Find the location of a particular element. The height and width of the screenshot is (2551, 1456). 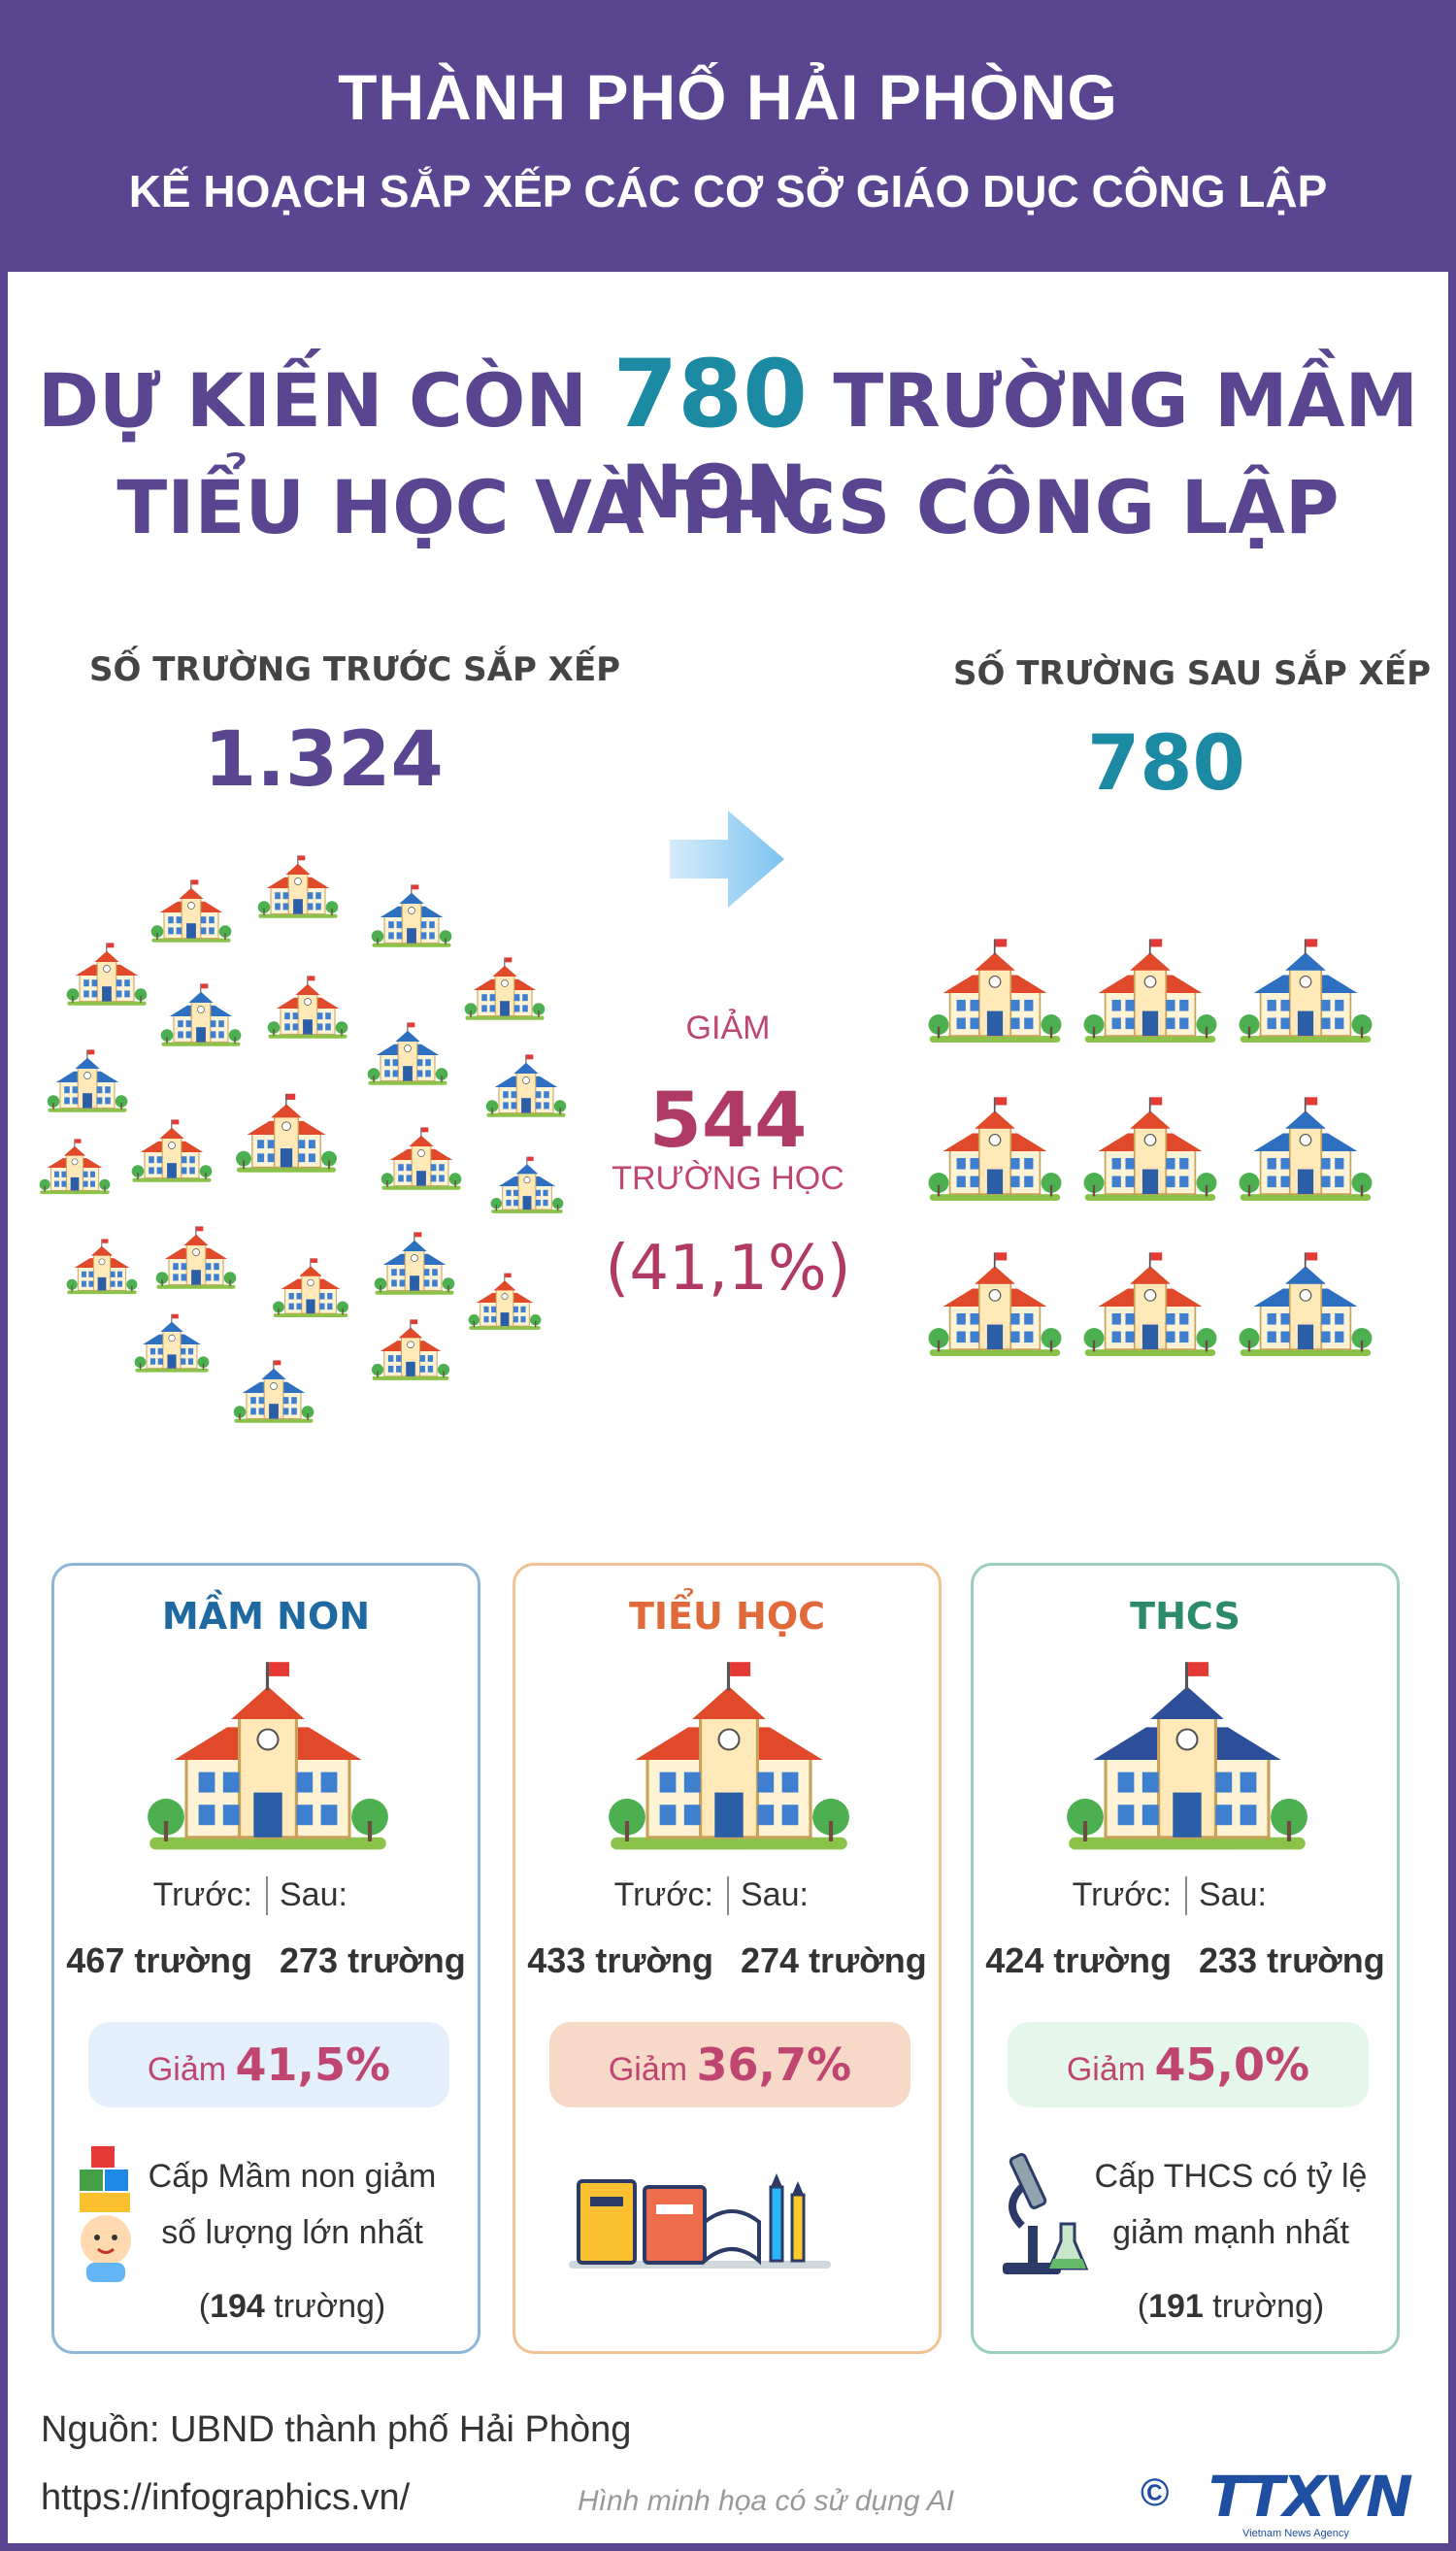

before-label: SỐ TRƯỜNG TRƯỚC SẮP XẾP is located at coordinates (355, 669).